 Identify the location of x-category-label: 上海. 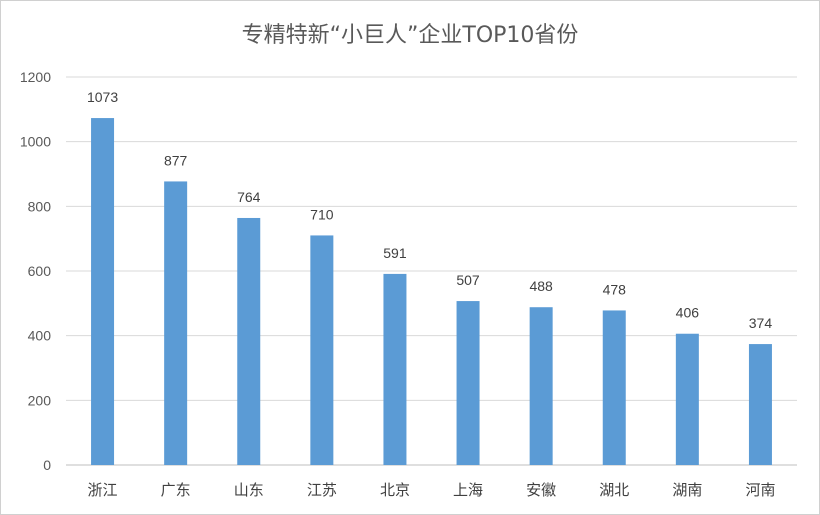
(468, 490).